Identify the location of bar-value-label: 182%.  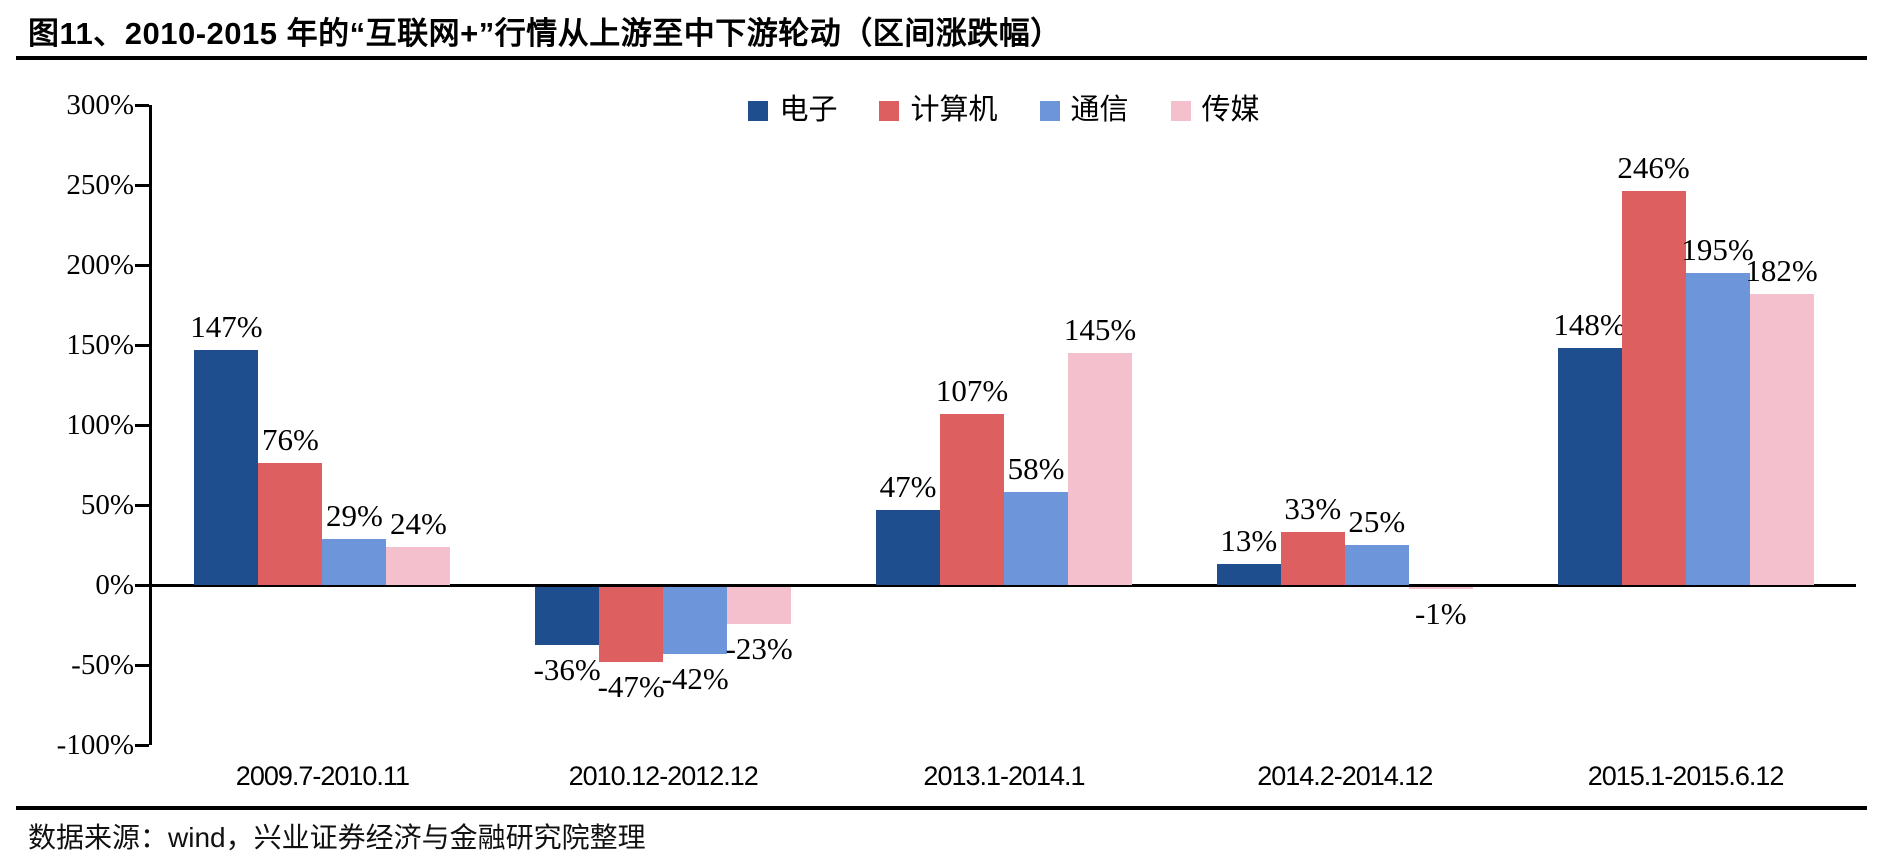
(1781, 270).